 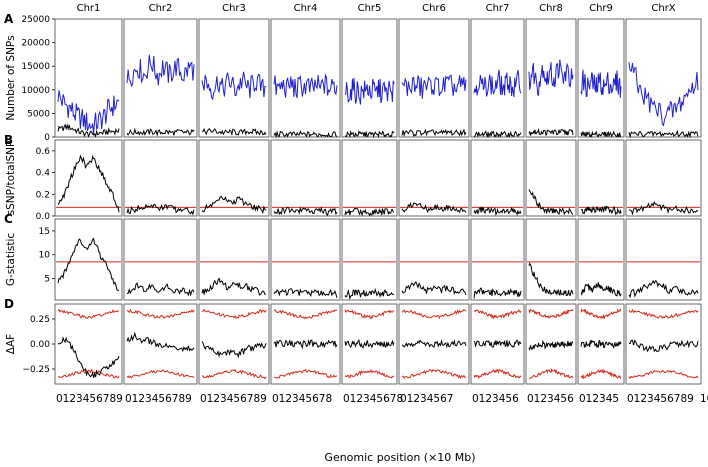 I want to click on panel-b-chrx, so click(x=663, y=178).